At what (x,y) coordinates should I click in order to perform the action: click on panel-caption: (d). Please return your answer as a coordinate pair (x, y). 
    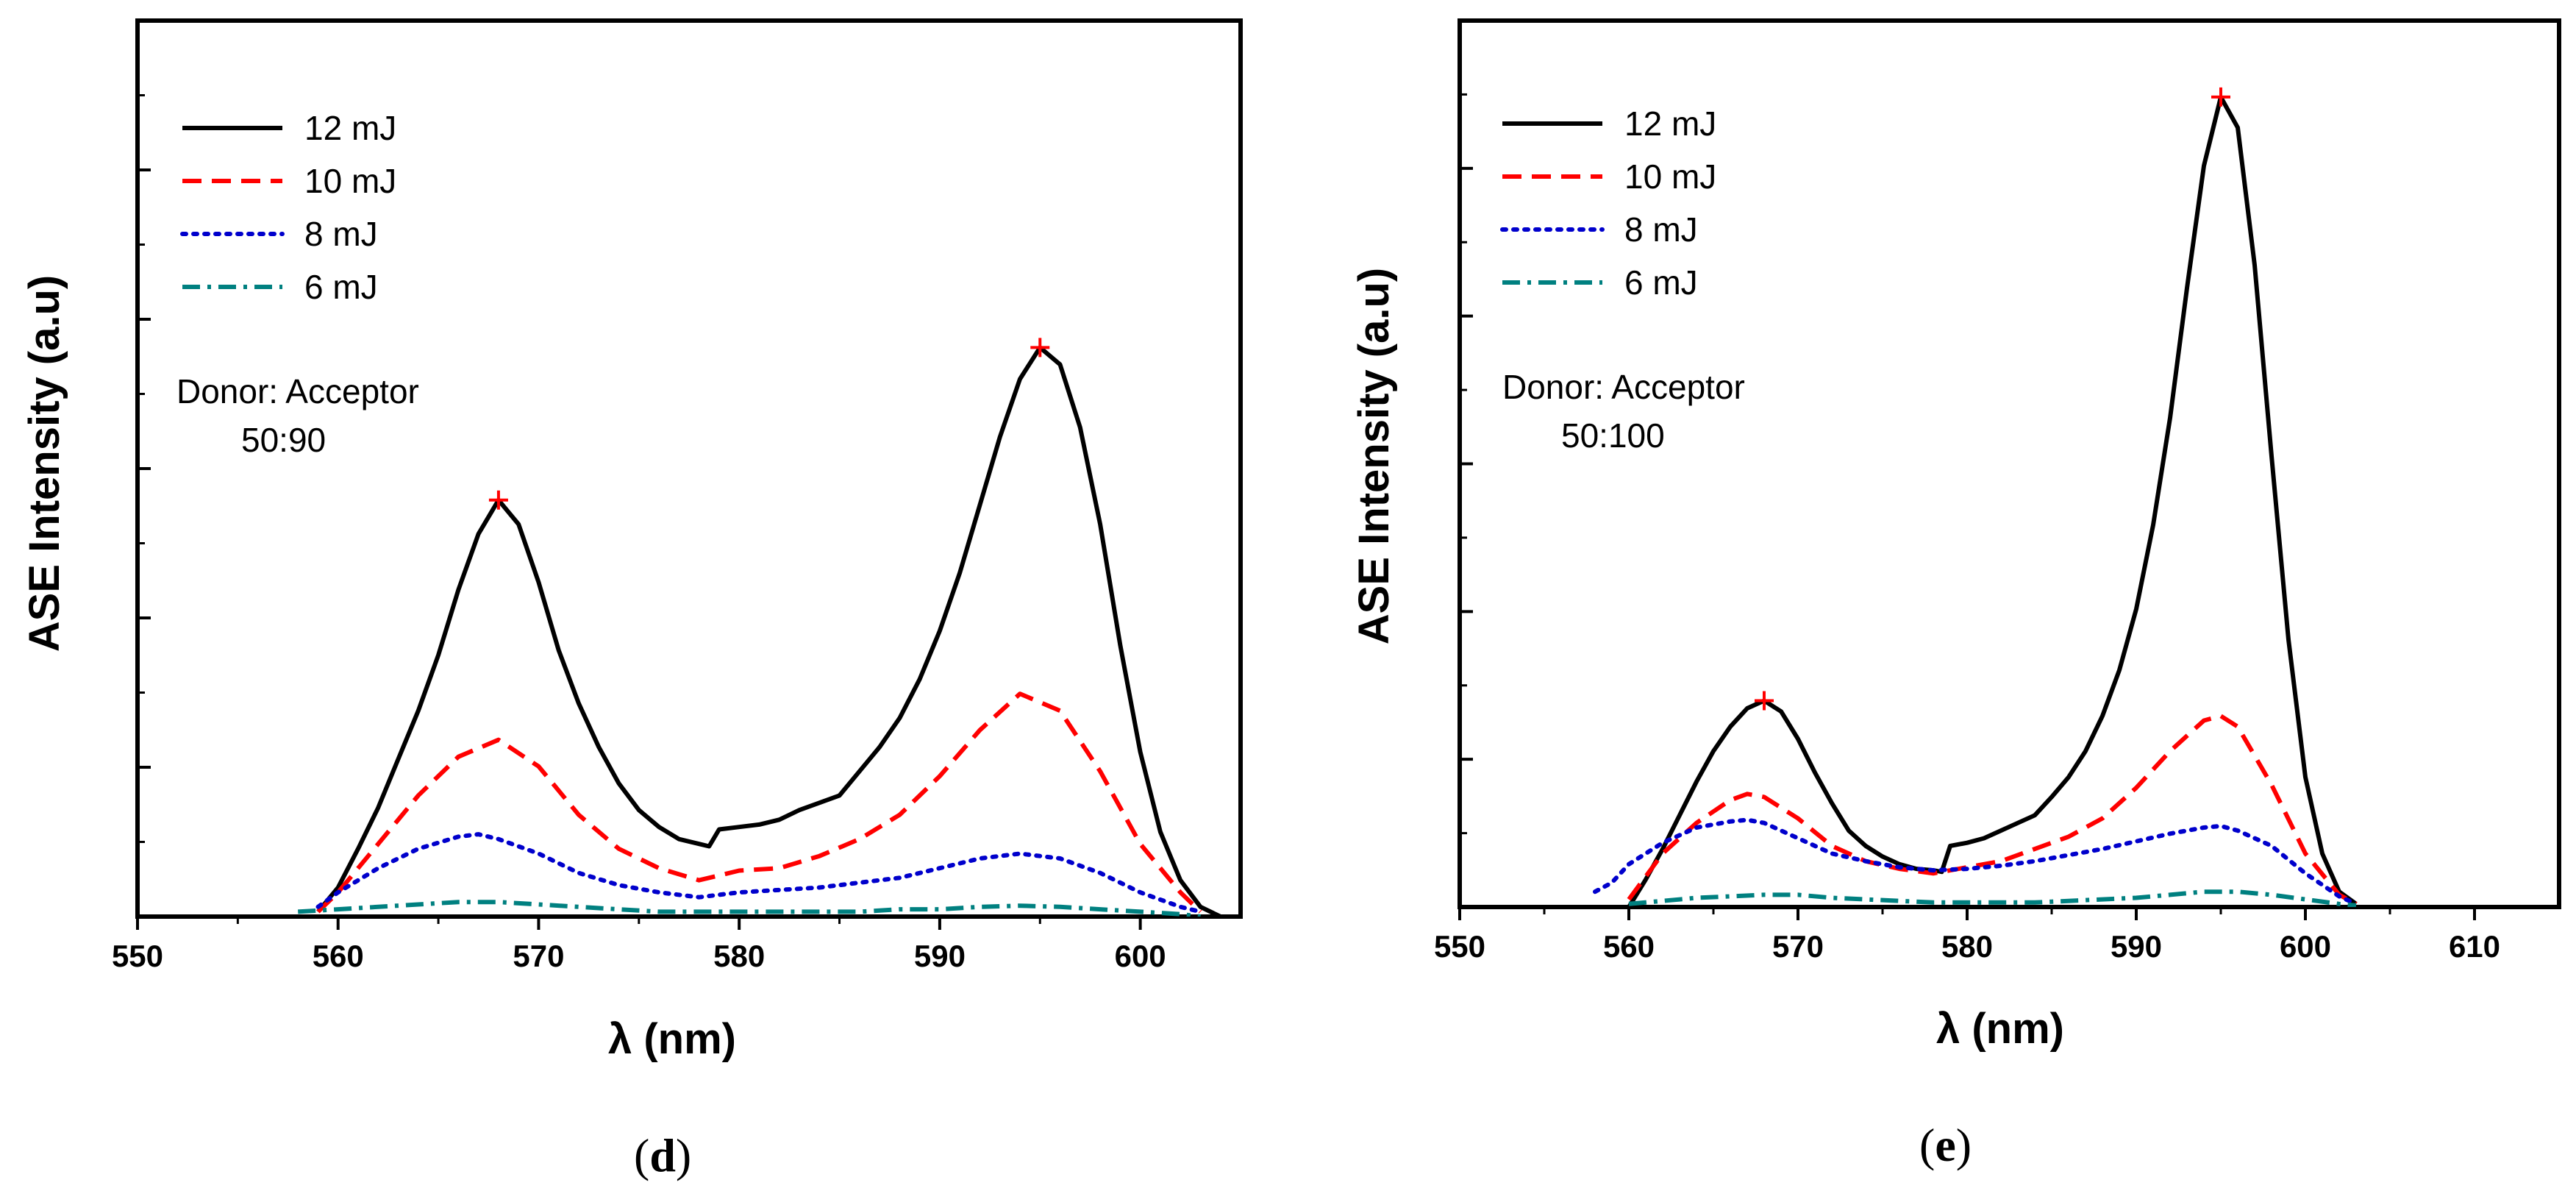
    Looking at the image, I should click on (662, 1155).